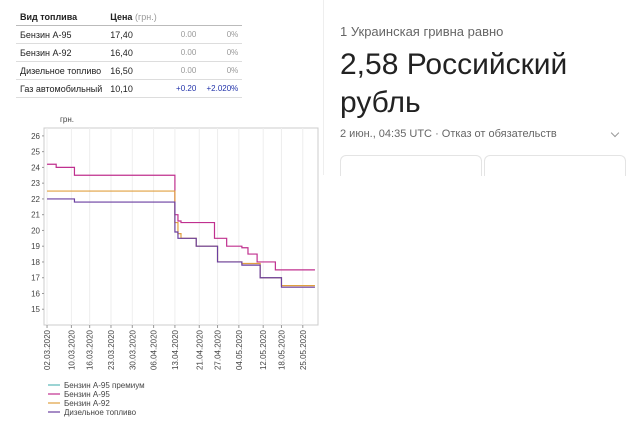 The height and width of the screenshot is (427, 640). Describe the element at coordinates (35, 262) in the screenshot. I see `y-tick-label: 18` at that location.